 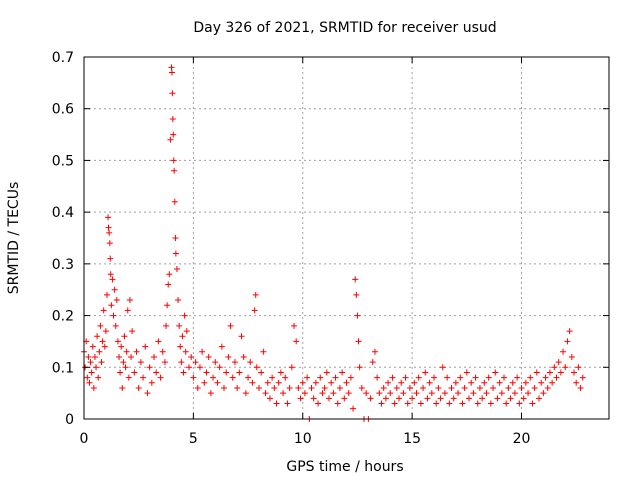 What do you see at coordinates (522, 439) in the screenshot?
I see `x-tick-label: 20` at bounding box center [522, 439].